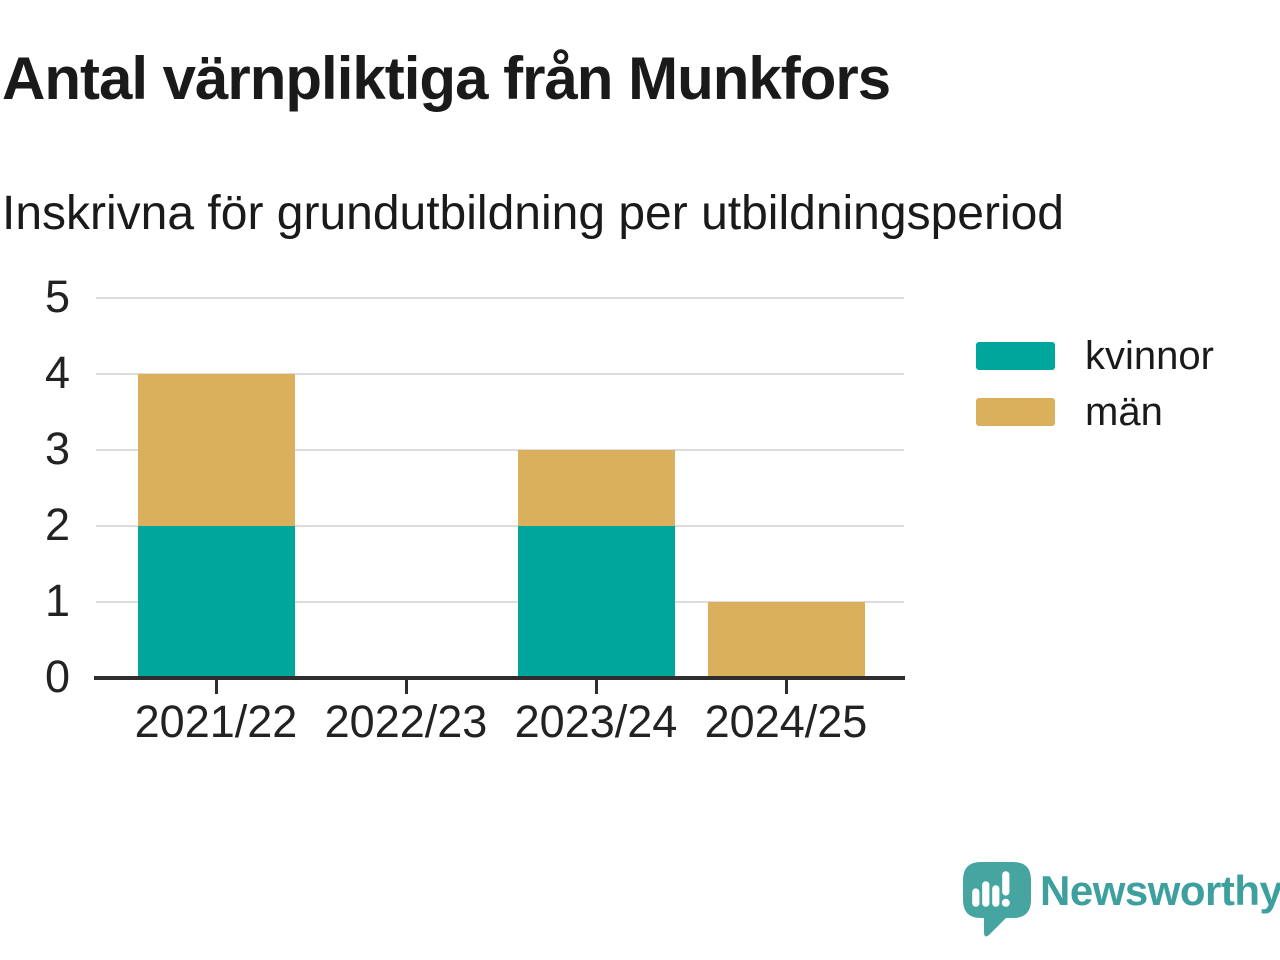 This screenshot has width=1280, height=960. What do you see at coordinates (596, 721) in the screenshot?
I see `x-tick-label: 2023/24` at bounding box center [596, 721].